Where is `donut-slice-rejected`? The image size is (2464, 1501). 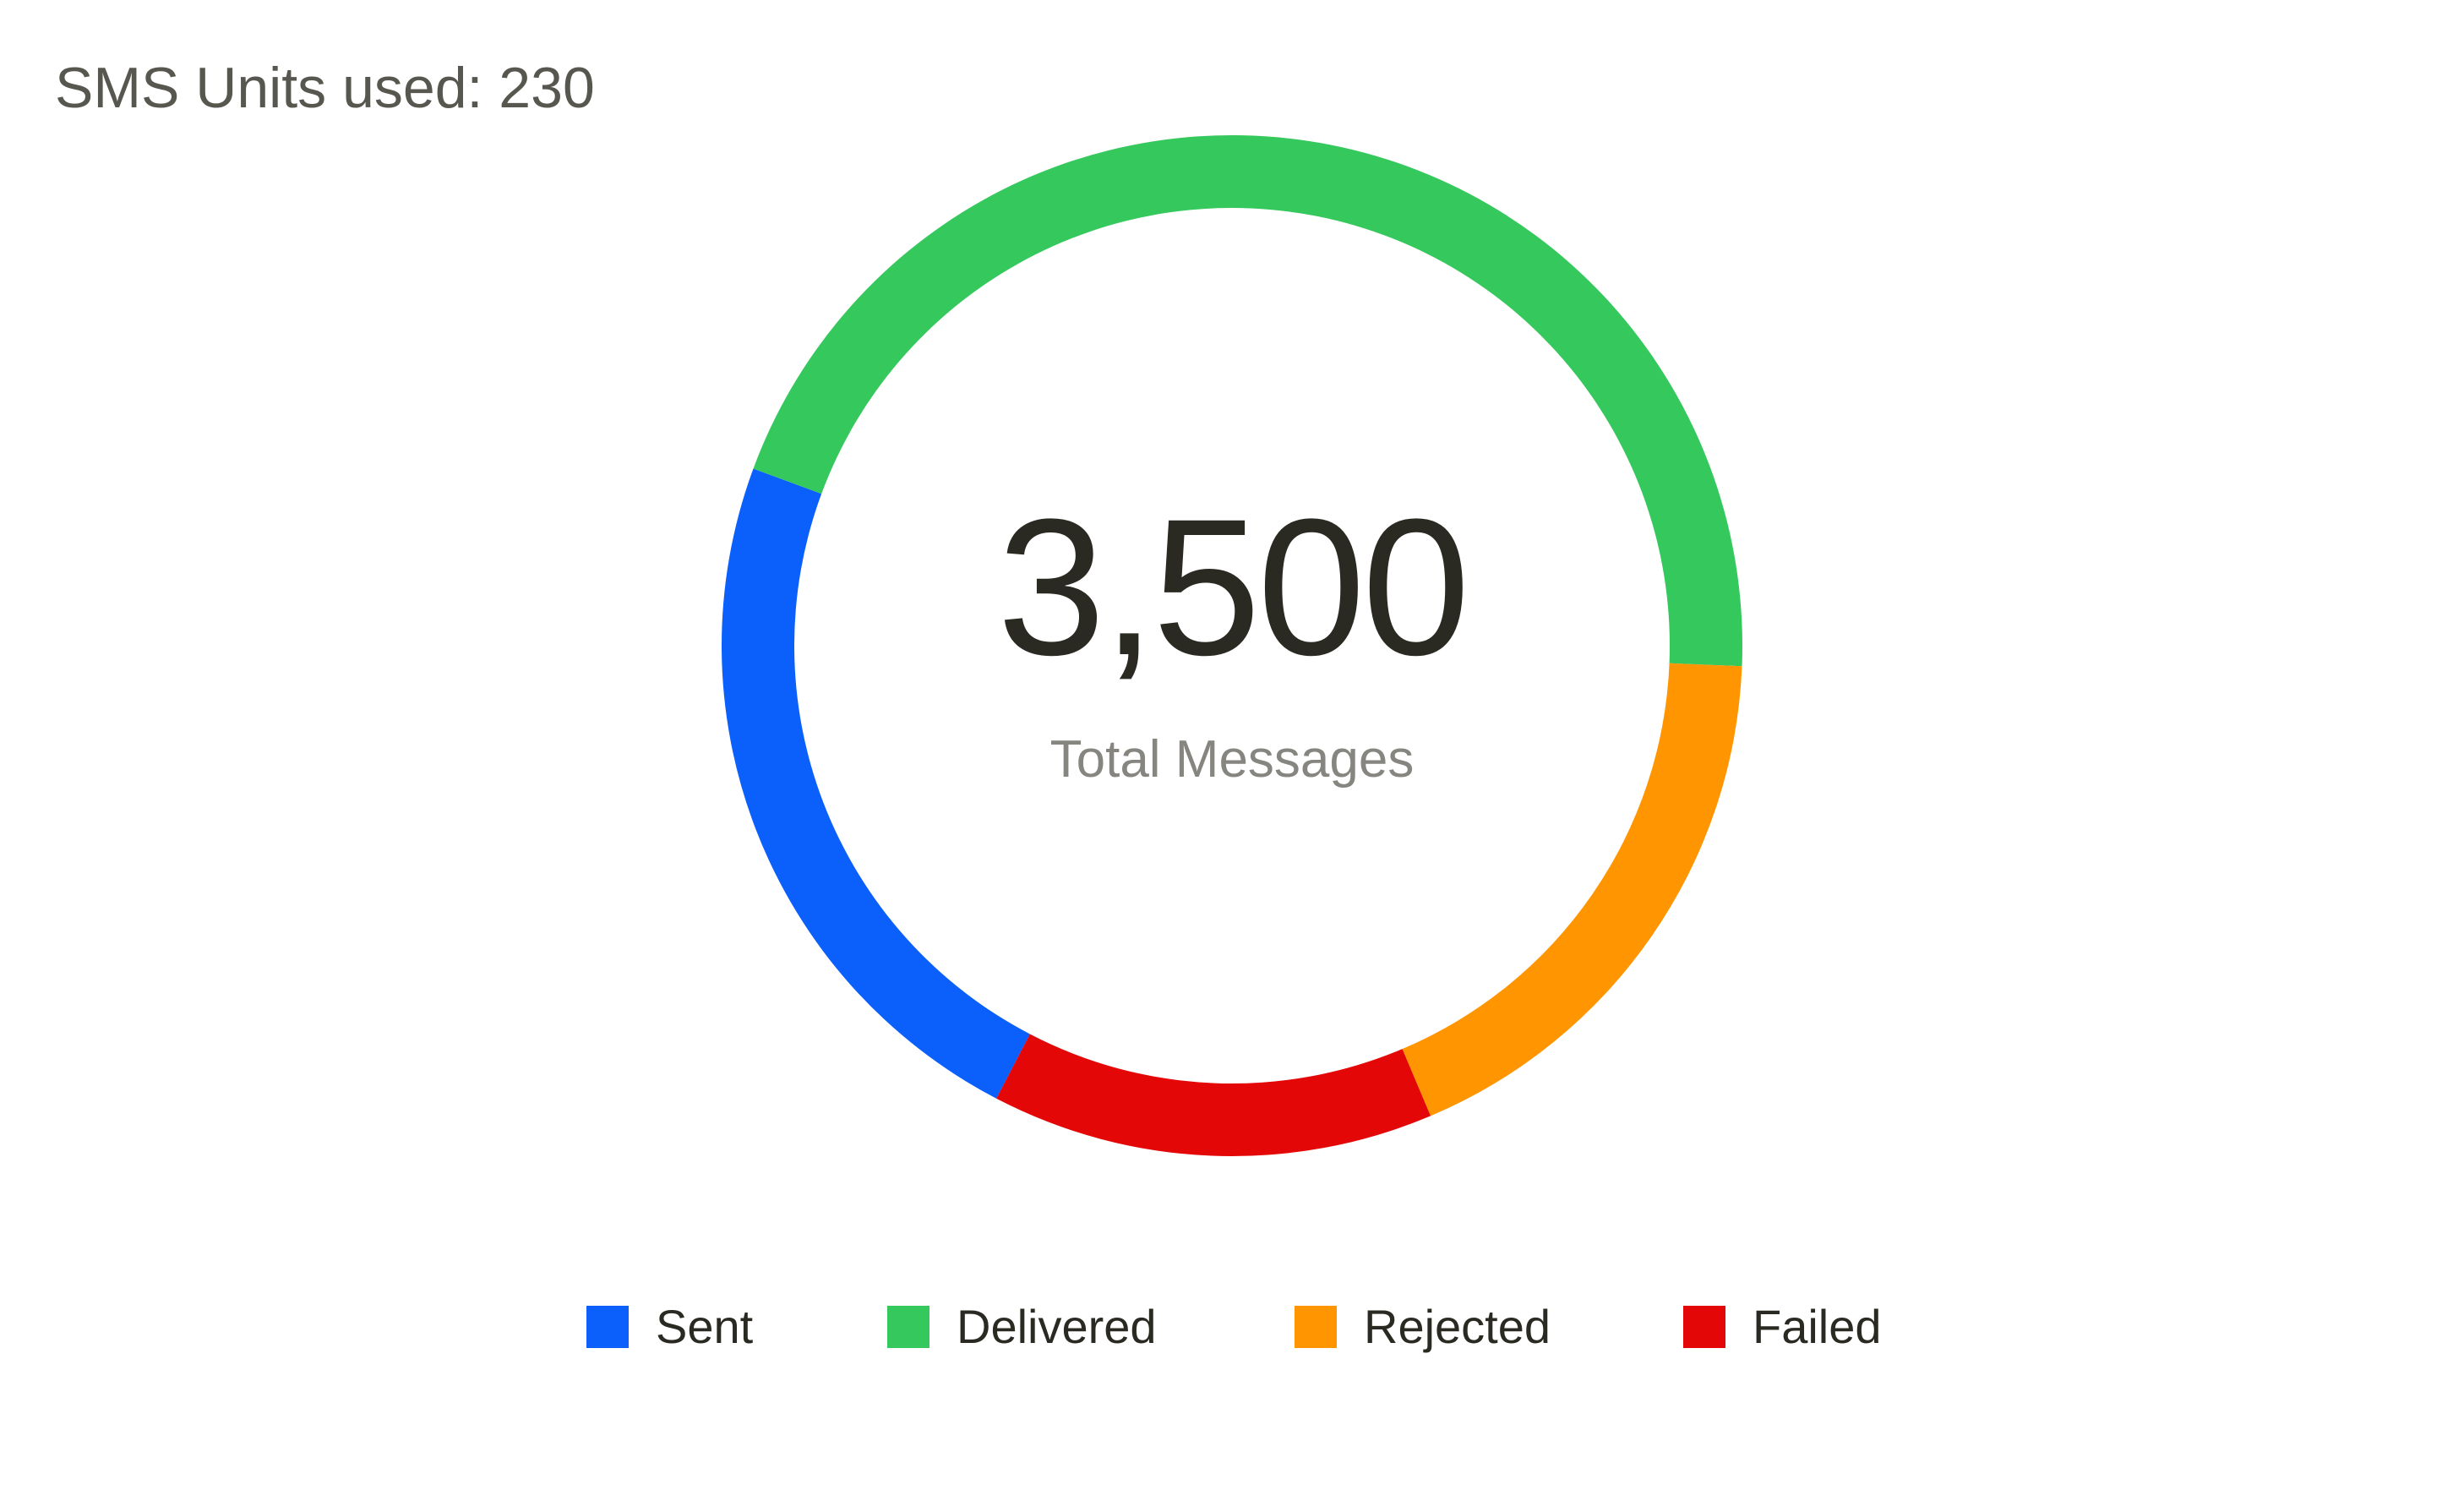
donut-slice-rejected is located at coordinates (1572, 890).